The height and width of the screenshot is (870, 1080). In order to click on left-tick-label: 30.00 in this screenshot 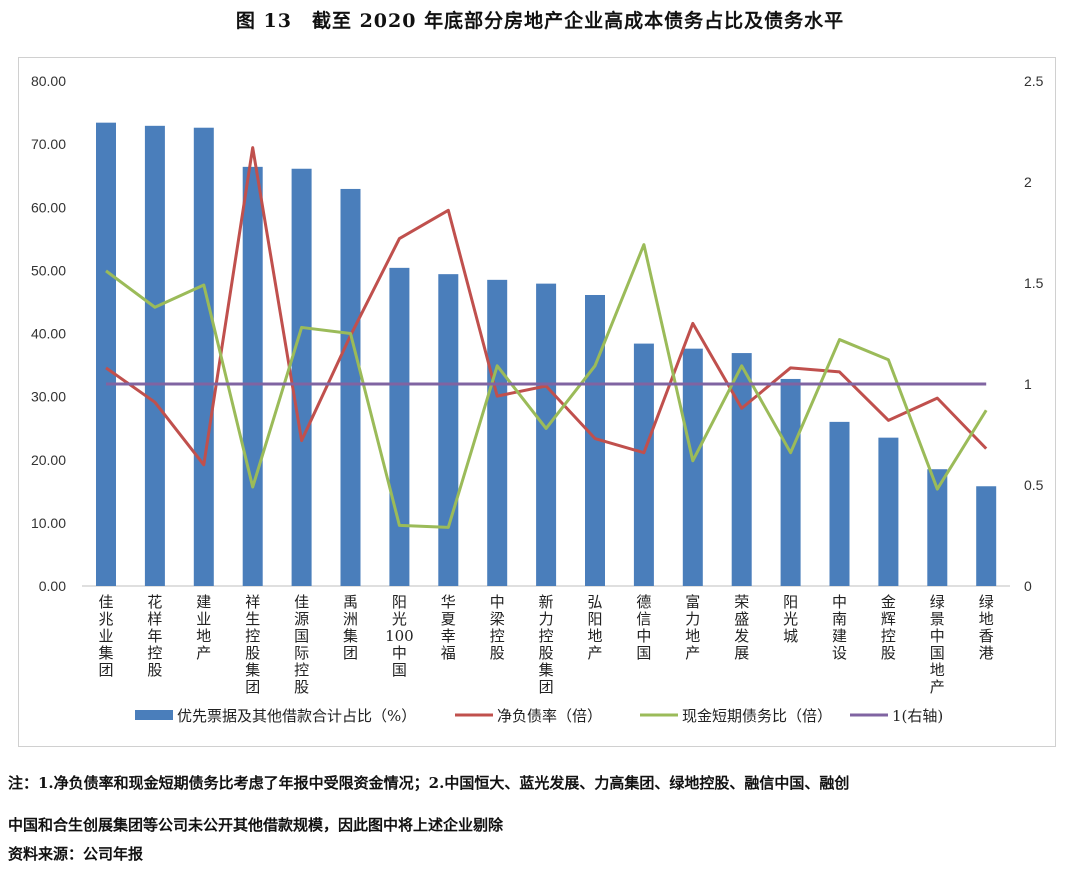, I will do `click(48, 397)`.